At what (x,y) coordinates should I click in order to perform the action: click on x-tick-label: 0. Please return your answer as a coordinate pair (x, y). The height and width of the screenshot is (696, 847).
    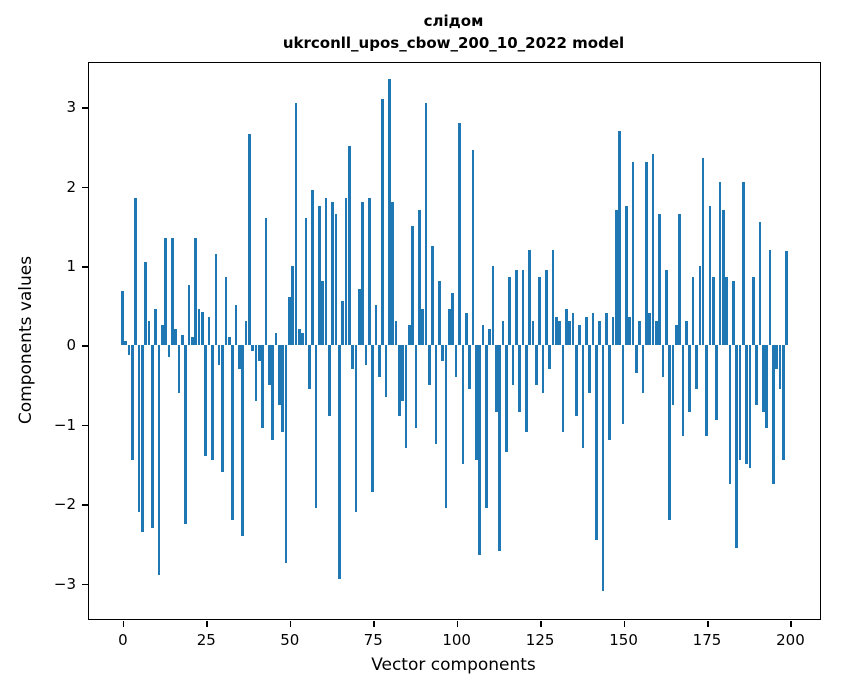
    Looking at the image, I should click on (123, 640).